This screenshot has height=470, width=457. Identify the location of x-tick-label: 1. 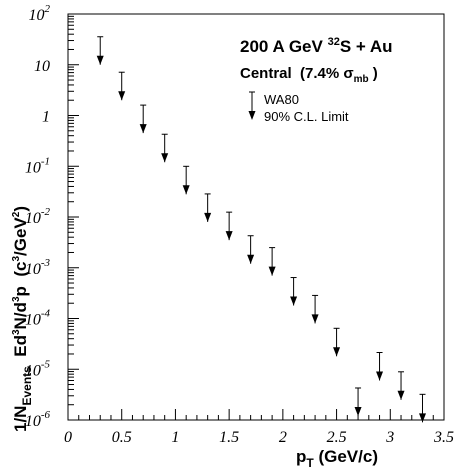
(175, 437).